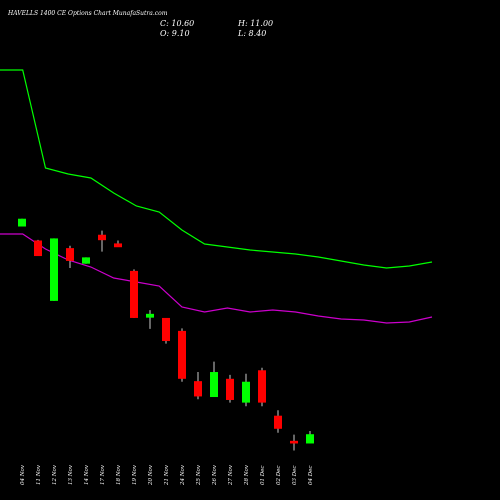 This screenshot has height=500, width=500. Describe the element at coordinates (177, 23) in the screenshot. I see `close-readout: C: 10.60` at that location.